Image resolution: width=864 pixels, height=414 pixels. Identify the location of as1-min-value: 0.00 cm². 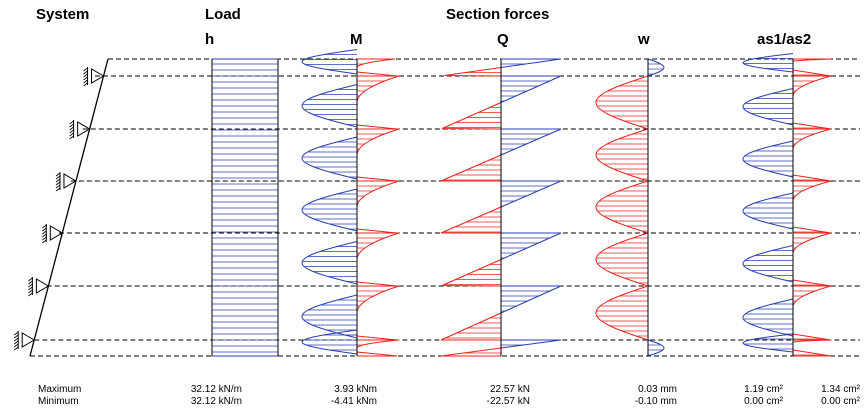
(763, 401).